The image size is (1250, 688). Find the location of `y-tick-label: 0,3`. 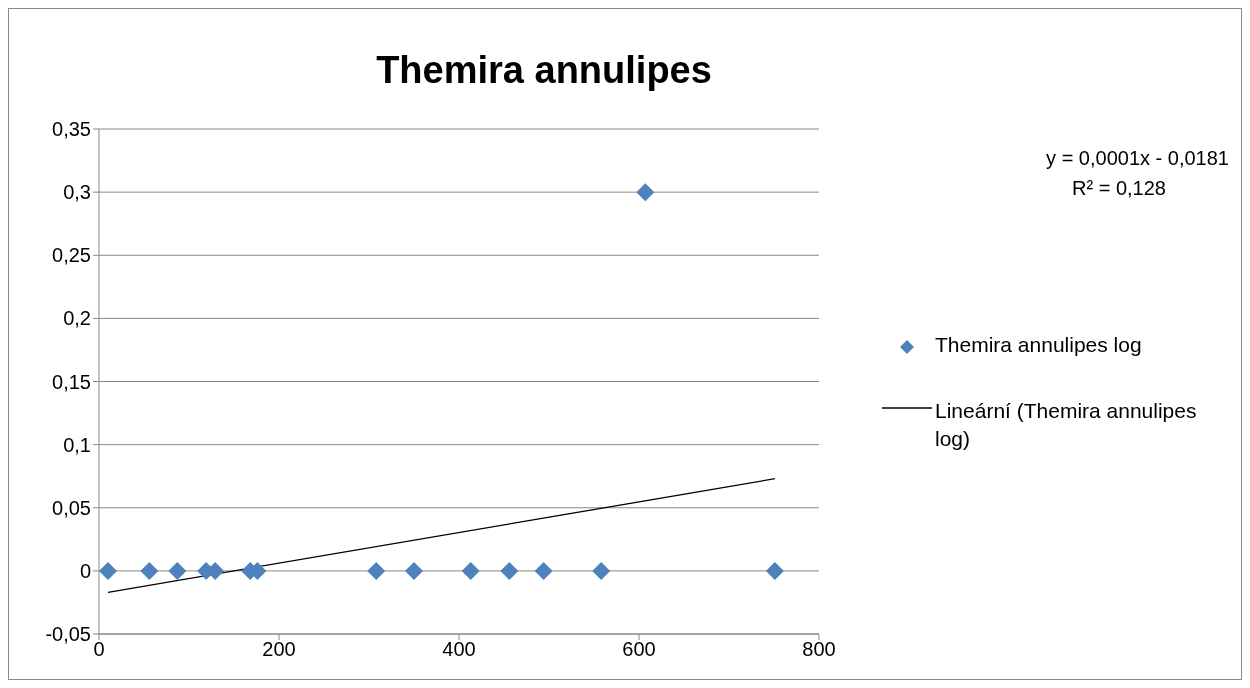

y-tick-label: 0,3 is located at coordinates (77, 192).